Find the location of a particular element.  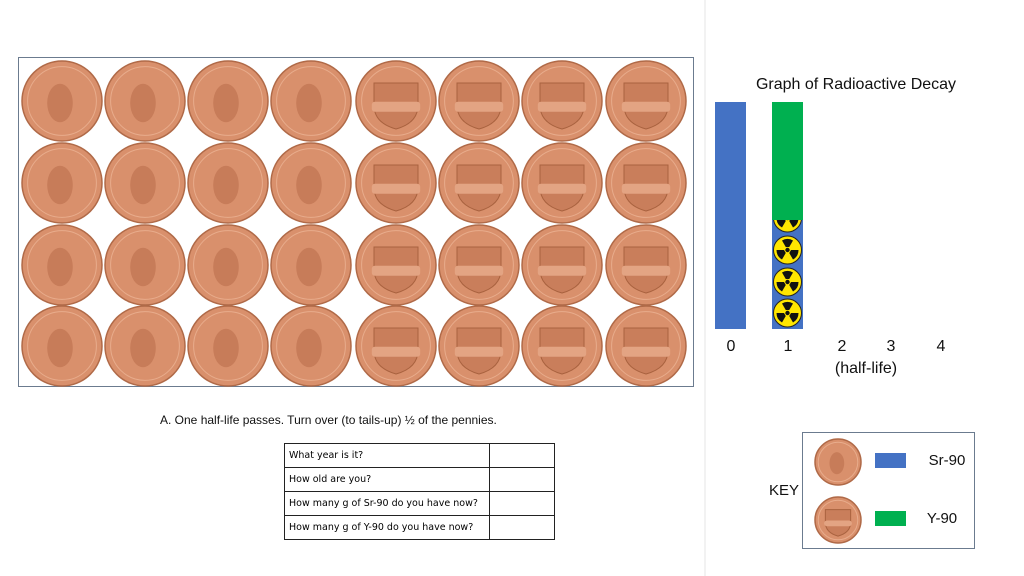

table-row: What year is it? is located at coordinates (419, 455).